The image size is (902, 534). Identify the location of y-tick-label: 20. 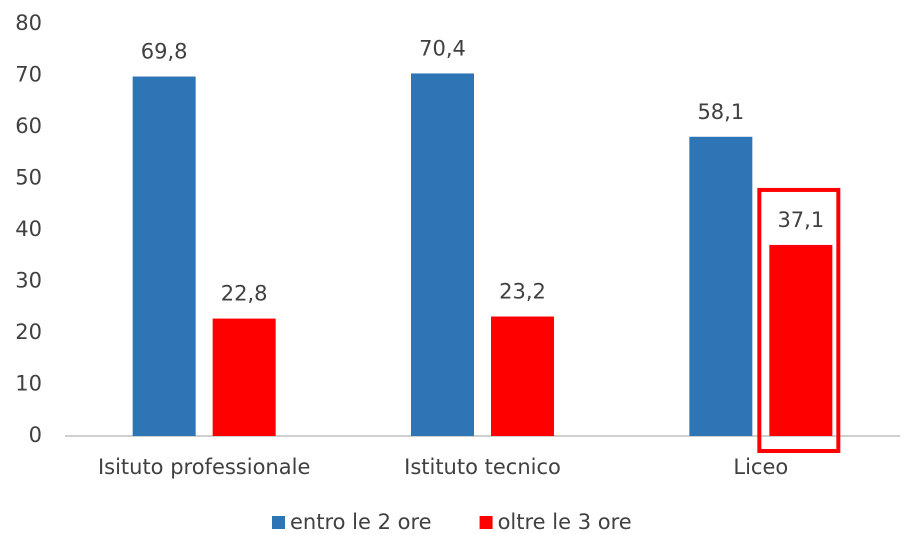
(28, 332).